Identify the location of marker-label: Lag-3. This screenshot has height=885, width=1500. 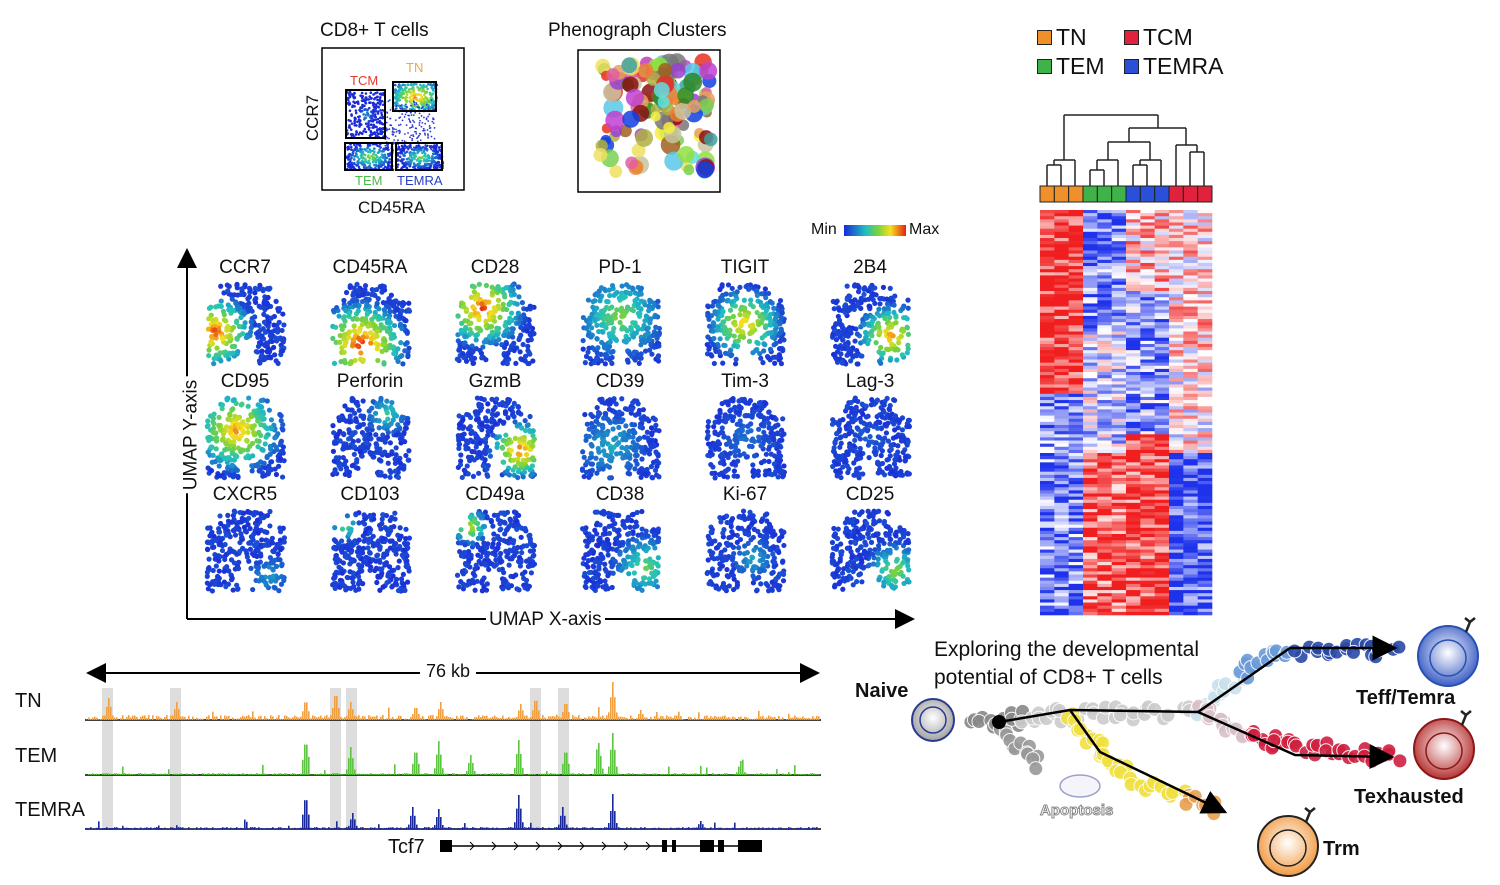
(870, 381).